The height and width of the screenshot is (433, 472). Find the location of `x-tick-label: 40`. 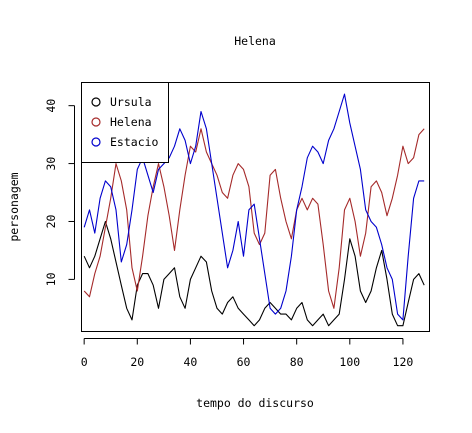

x-tick-label: 40 is located at coordinates (190, 362).